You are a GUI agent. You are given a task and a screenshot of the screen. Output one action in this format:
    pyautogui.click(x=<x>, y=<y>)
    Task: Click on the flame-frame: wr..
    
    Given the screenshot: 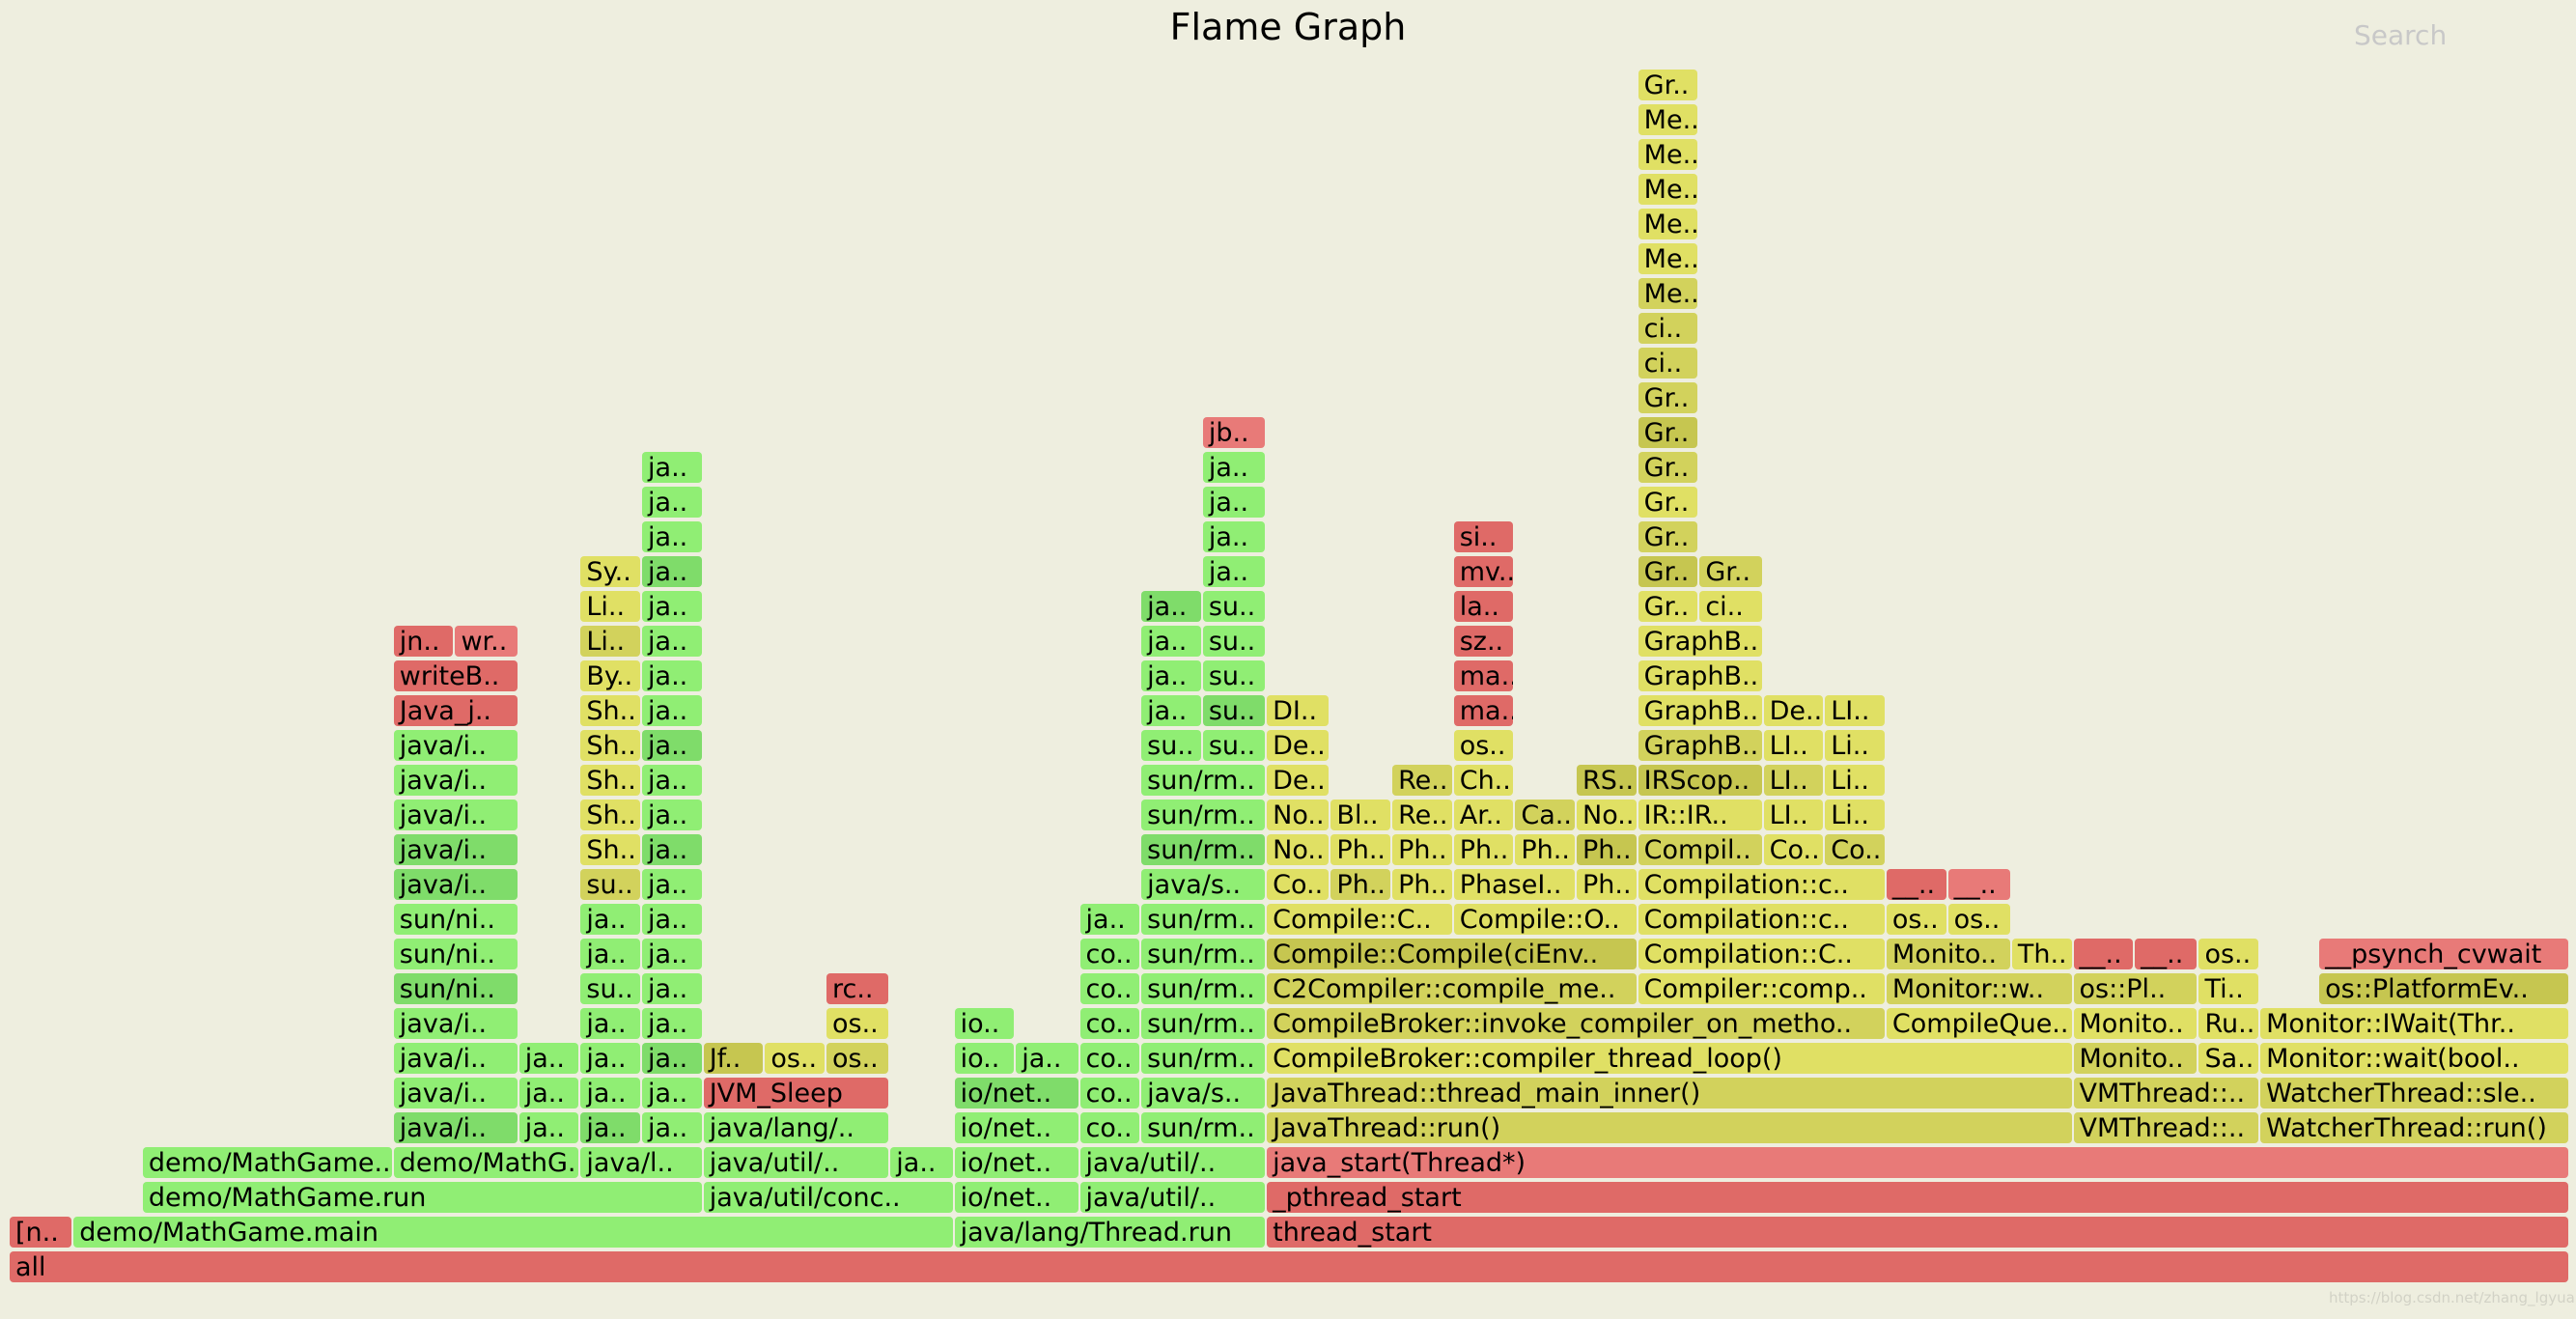 What is the action you would take?
    pyautogui.click(x=487, y=641)
    